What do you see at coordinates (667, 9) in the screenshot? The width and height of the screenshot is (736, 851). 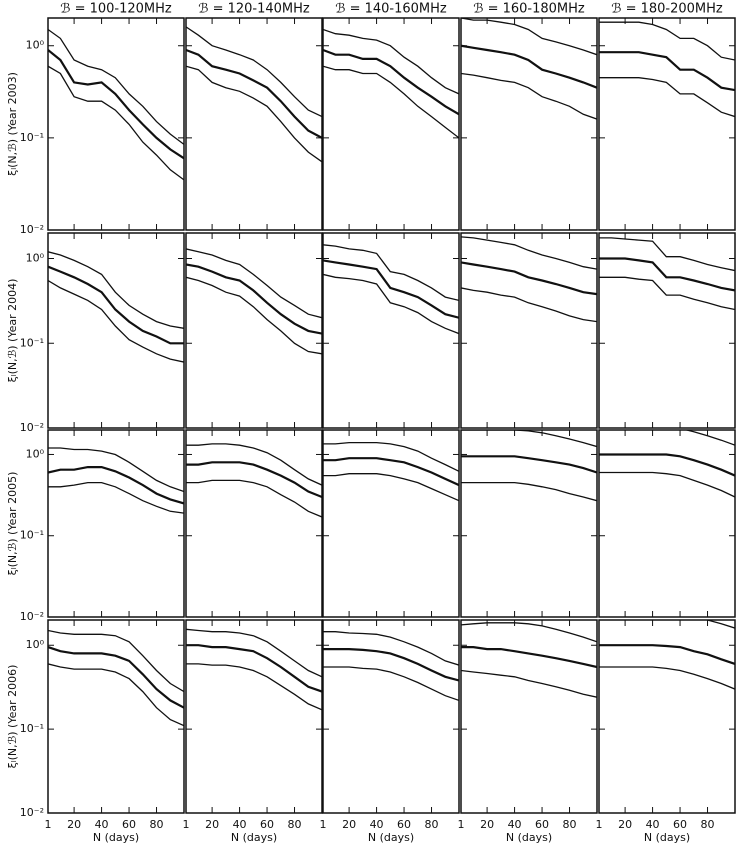 I see `column-title: ℬ = 180-200MHz` at bounding box center [667, 9].